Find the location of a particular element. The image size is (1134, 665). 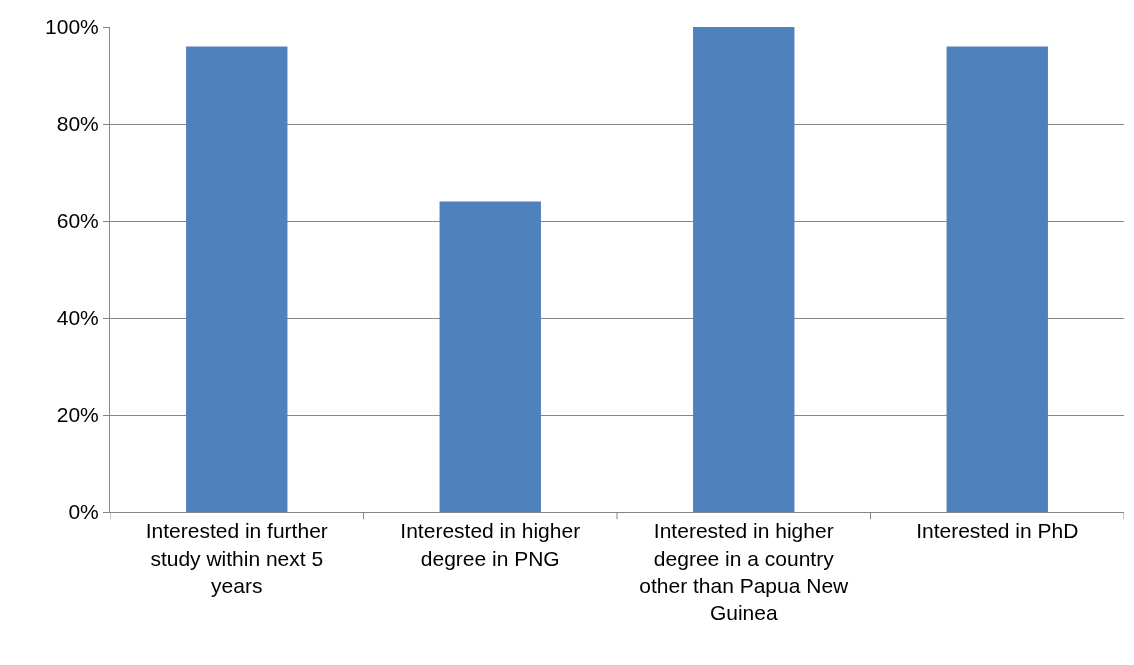

y-tick-label: 20% is located at coordinates (77, 415).